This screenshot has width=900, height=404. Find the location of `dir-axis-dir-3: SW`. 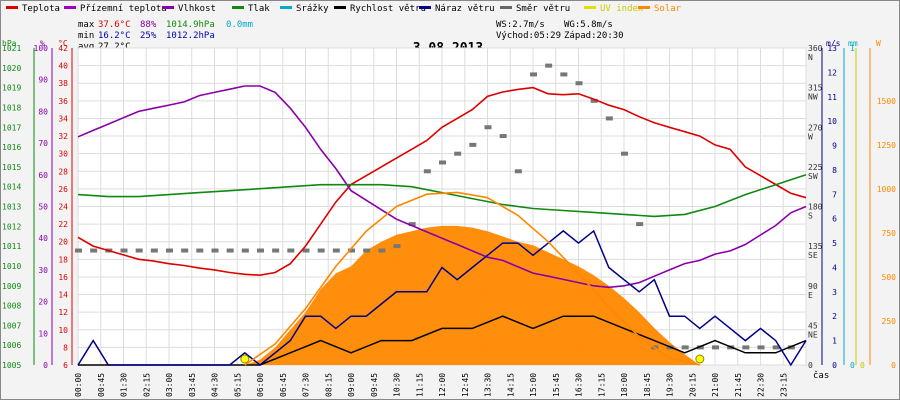

dir-axis-dir-3: SW is located at coordinates (813, 176).